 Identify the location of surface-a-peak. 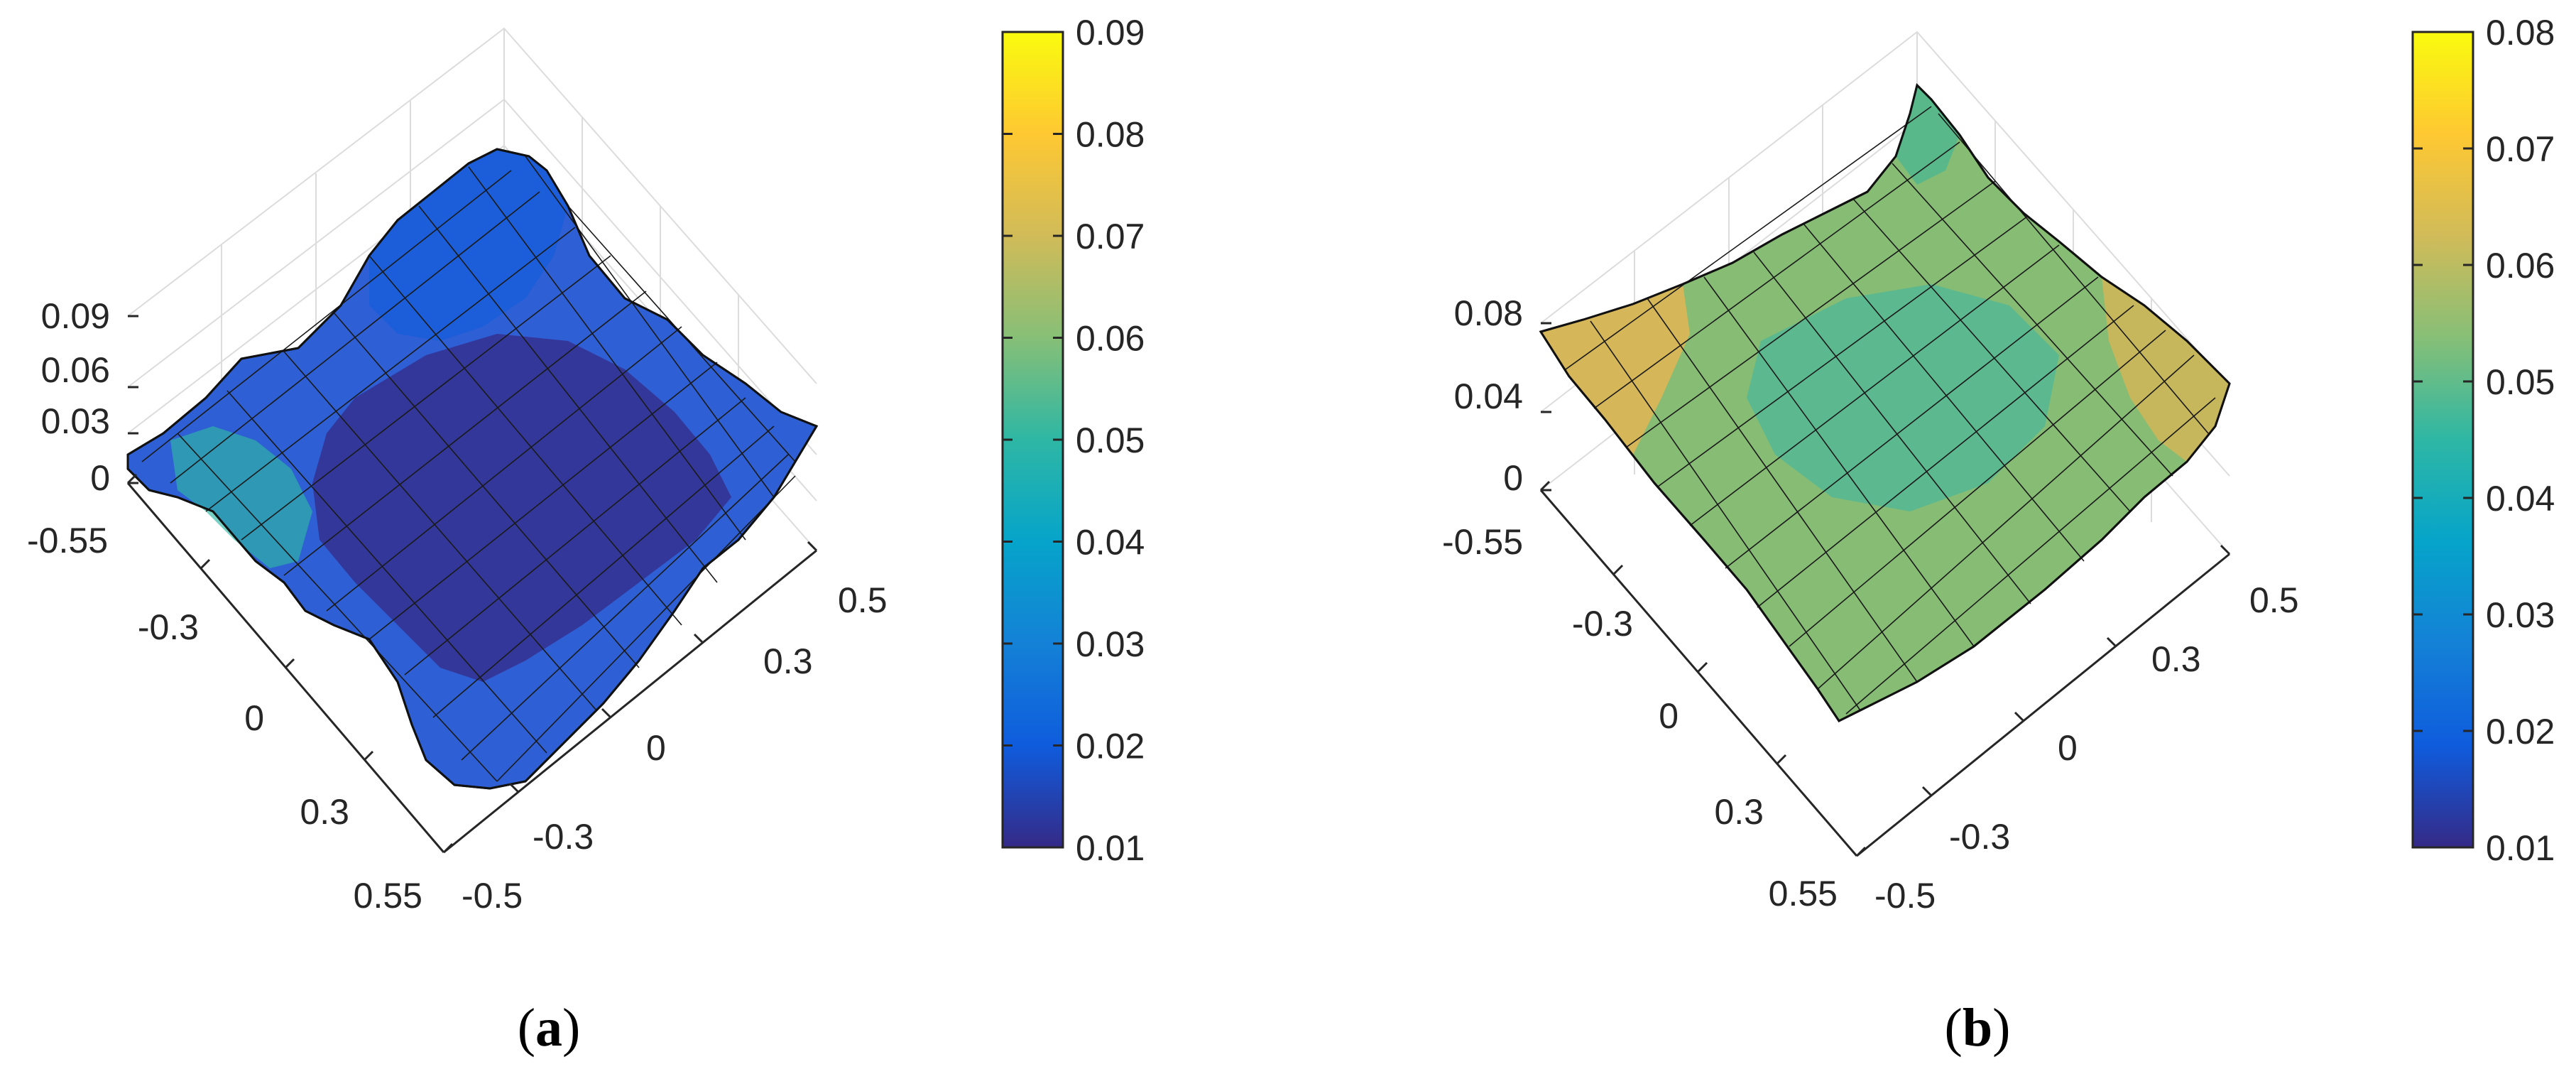
(241, 497).